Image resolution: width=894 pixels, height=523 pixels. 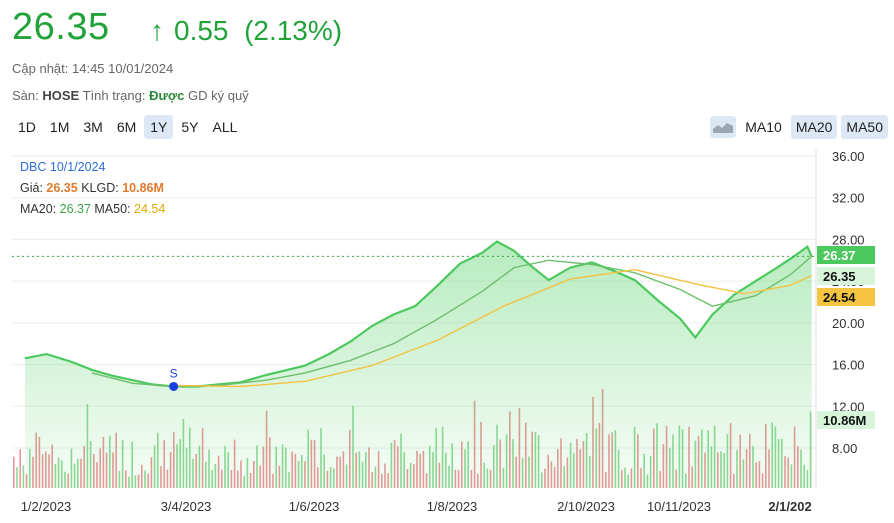 What do you see at coordinates (174, 386) in the screenshot?
I see `signal-marker` at bounding box center [174, 386].